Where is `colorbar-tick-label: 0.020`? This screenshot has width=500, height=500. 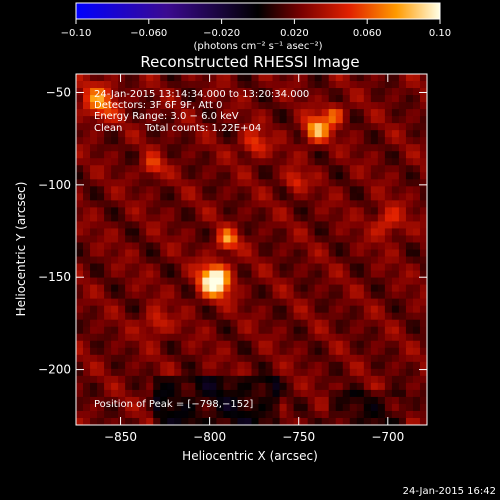
colorbar-tick-label: 0.020 is located at coordinates (294, 33).